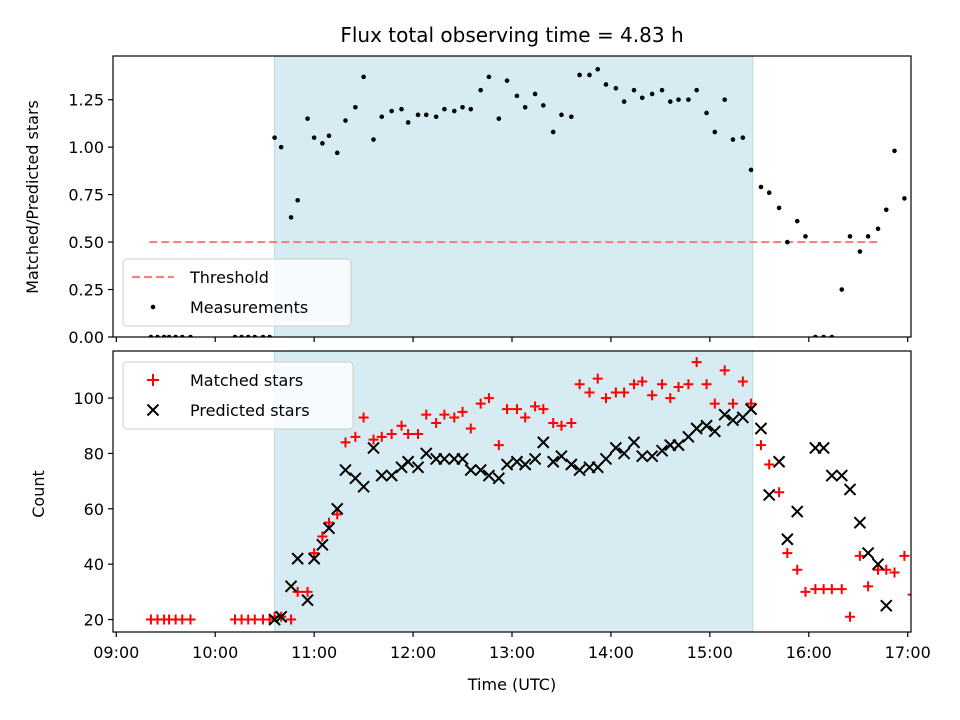  I want to click on x-tick-label: 16:00, so click(809, 652).